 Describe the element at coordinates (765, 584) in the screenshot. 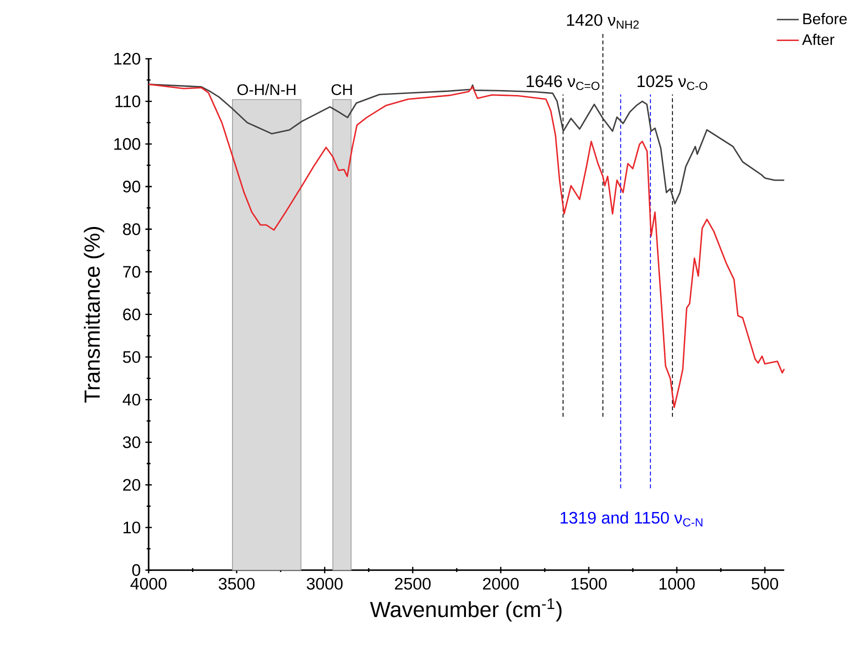

I see `x-tick-label: 500` at that location.